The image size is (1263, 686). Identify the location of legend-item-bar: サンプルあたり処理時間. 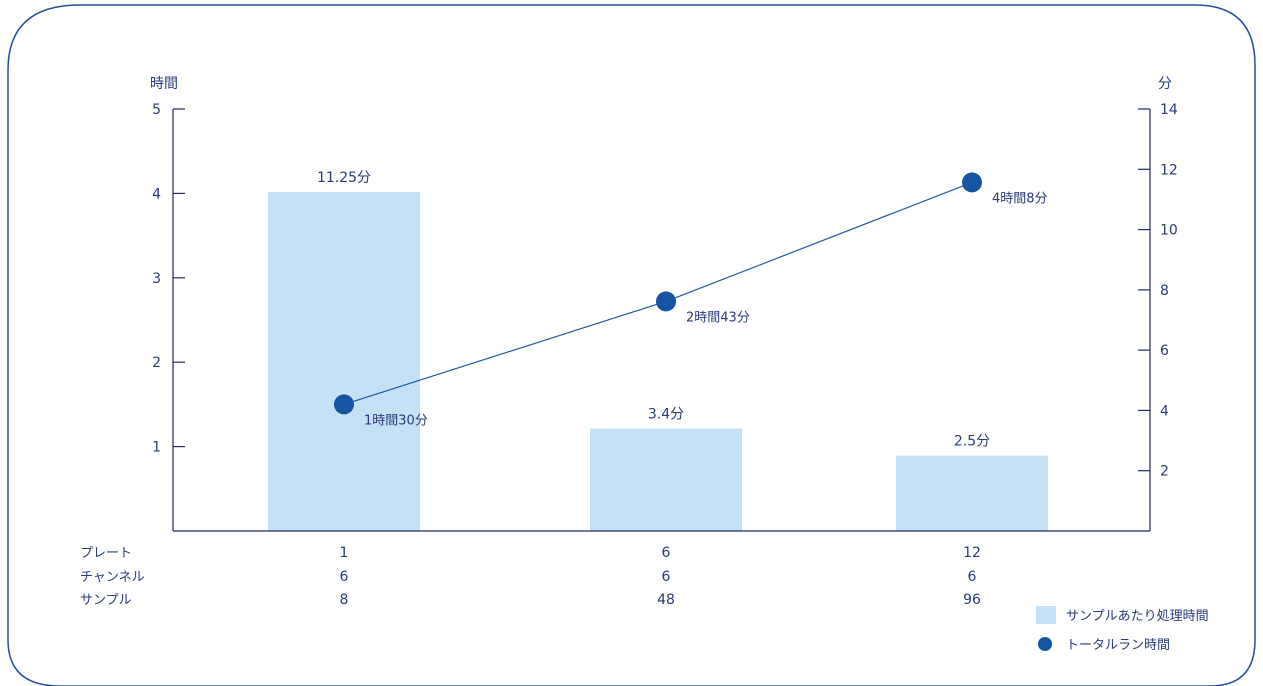
(1137, 616).